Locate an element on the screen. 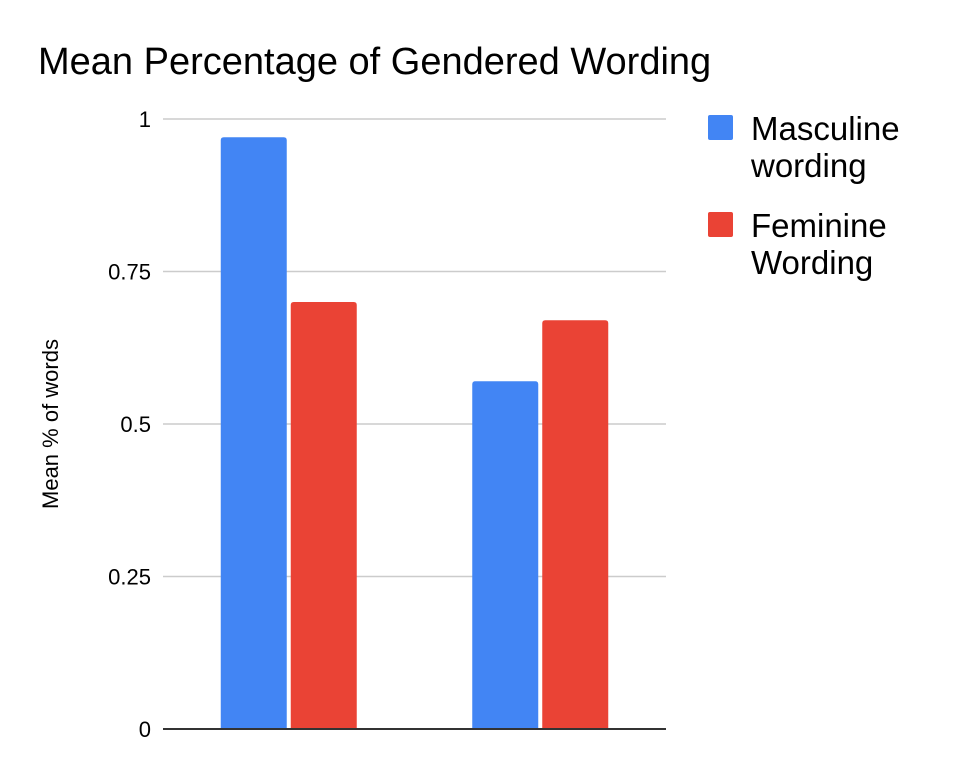  legend: Masculine wording Feminine Wording is located at coordinates (804, 195).